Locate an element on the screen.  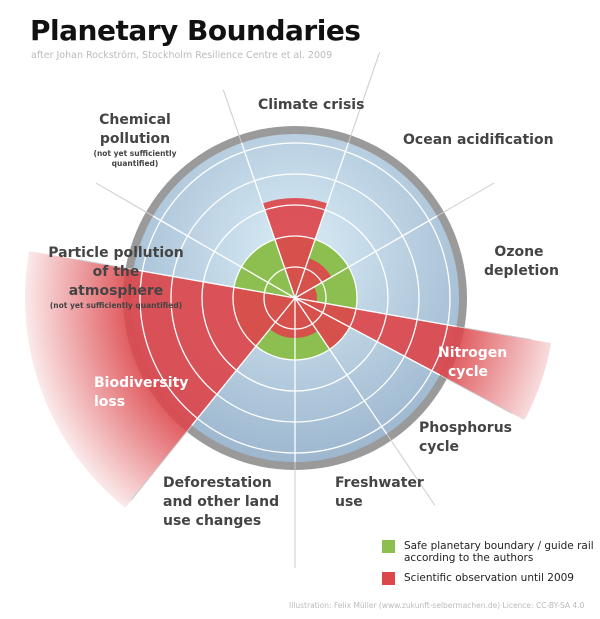
label-nitrogen: Nitrogen cycle is located at coordinates (473, 362).